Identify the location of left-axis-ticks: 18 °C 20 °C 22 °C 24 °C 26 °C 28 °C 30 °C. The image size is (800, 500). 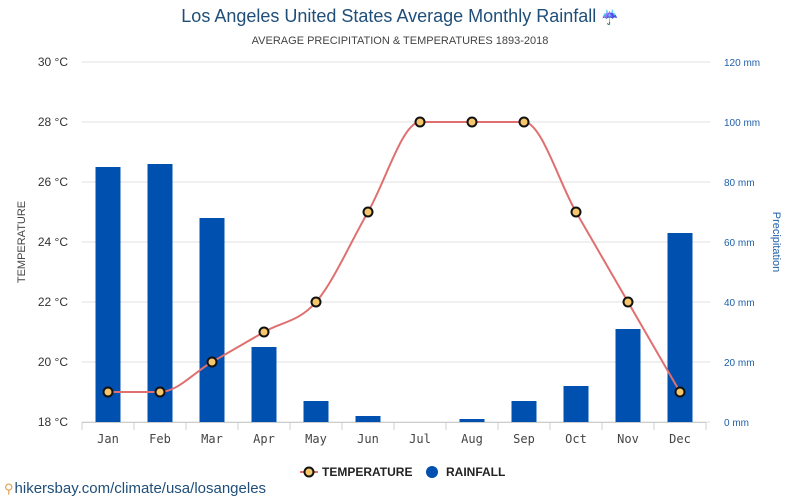
(53, 242).